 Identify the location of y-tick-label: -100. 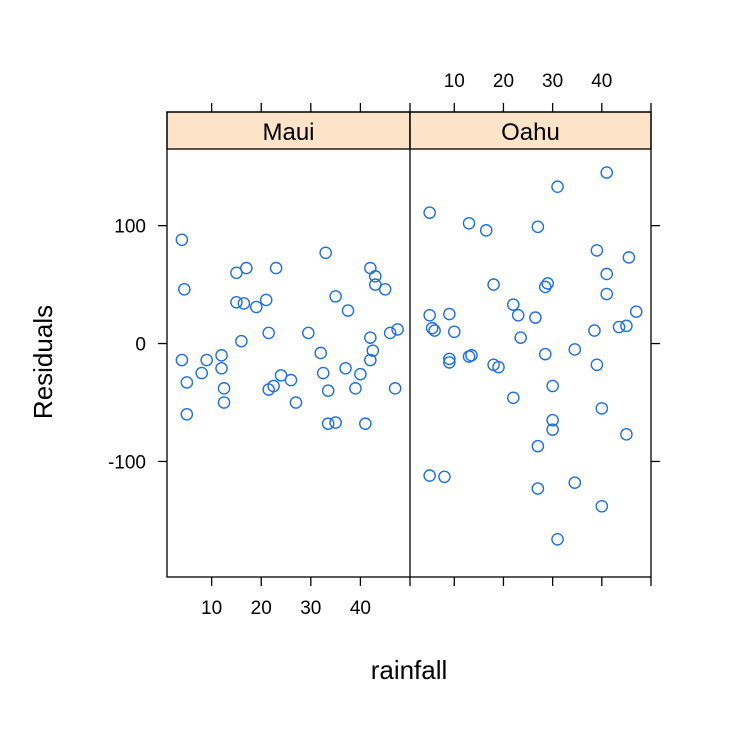
(127, 462).